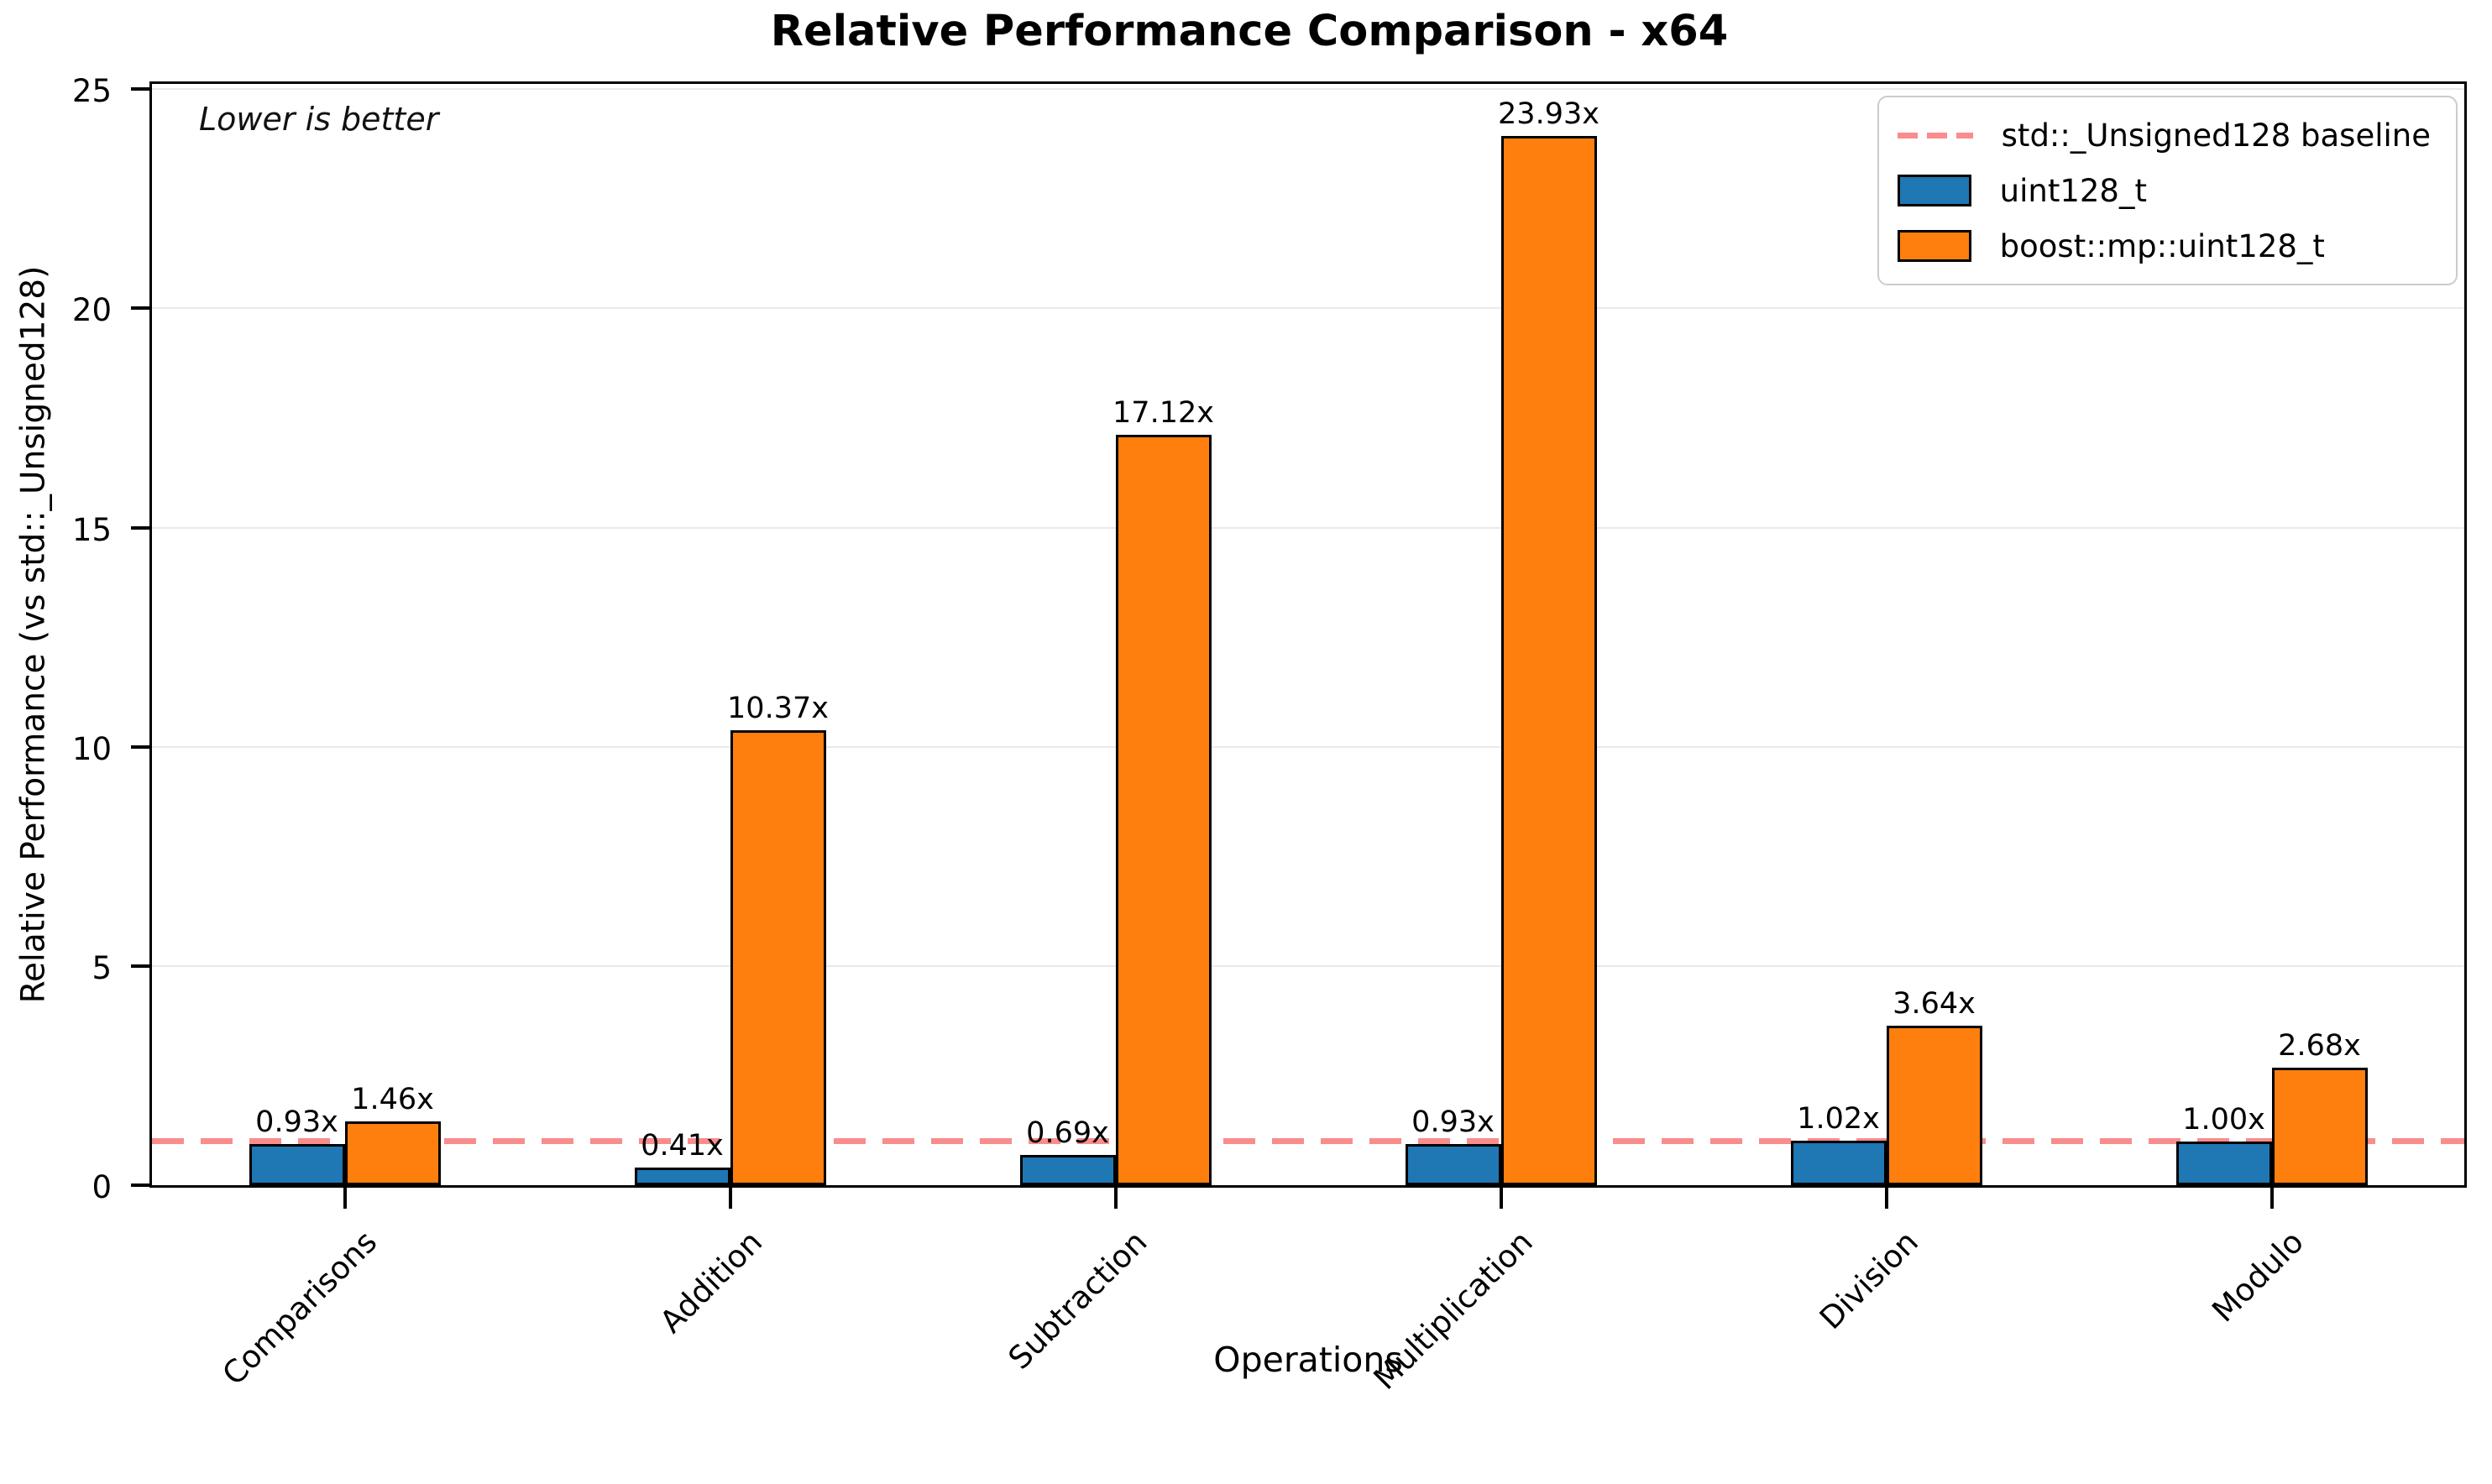 This screenshot has width=2492, height=1484. What do you see at coordinates (1839, 1118) in the screenshot?
I see `value-label: 1.02x` at bounding box center [1839, 1118].